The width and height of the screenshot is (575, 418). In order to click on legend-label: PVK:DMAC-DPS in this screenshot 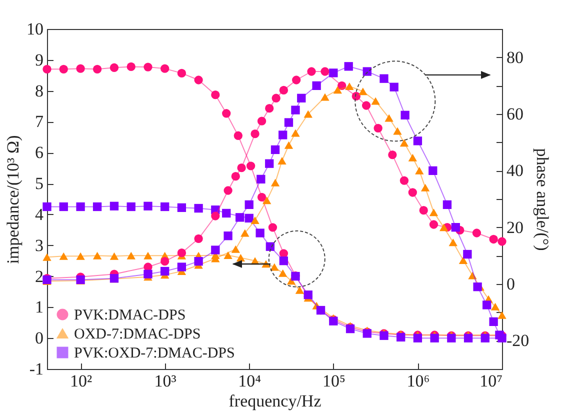, I will do `click(130, 316)`.